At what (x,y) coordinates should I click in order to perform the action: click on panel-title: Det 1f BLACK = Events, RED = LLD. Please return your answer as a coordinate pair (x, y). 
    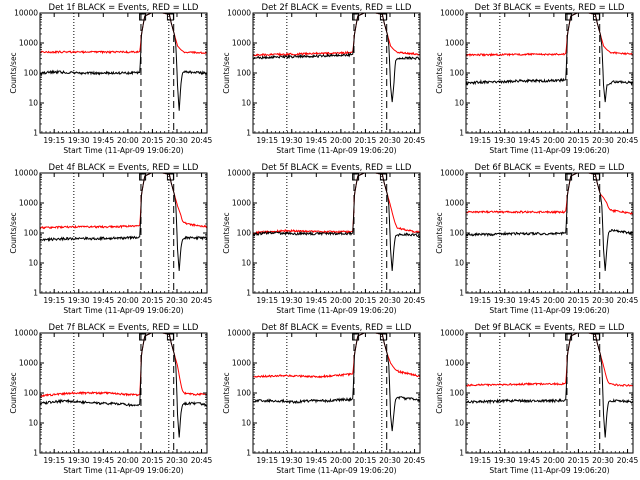
    Looking at the image, I should click on (124, 8).